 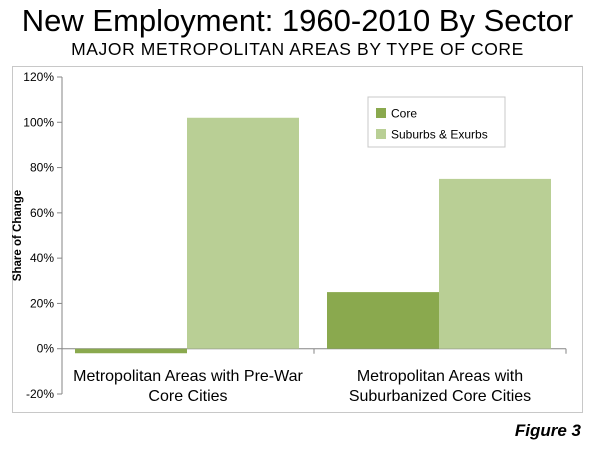 I want to click on y-tick-label: 80%, so click(x=42, y=168).